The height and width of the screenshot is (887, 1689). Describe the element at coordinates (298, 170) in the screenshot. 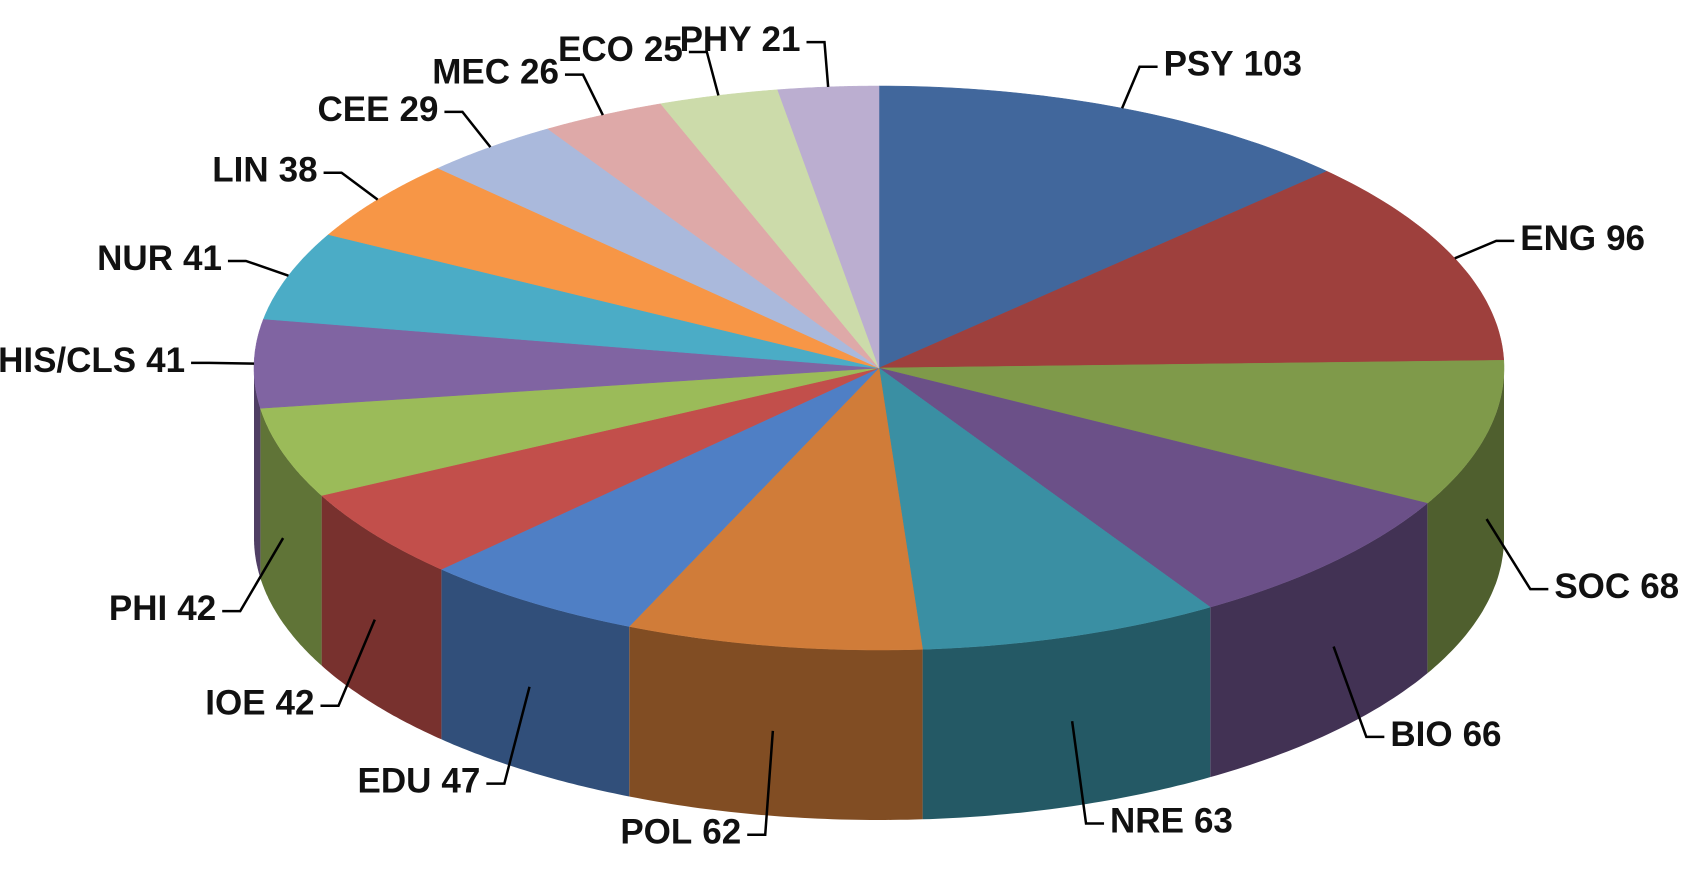

I see `label-value: 38` at that location.